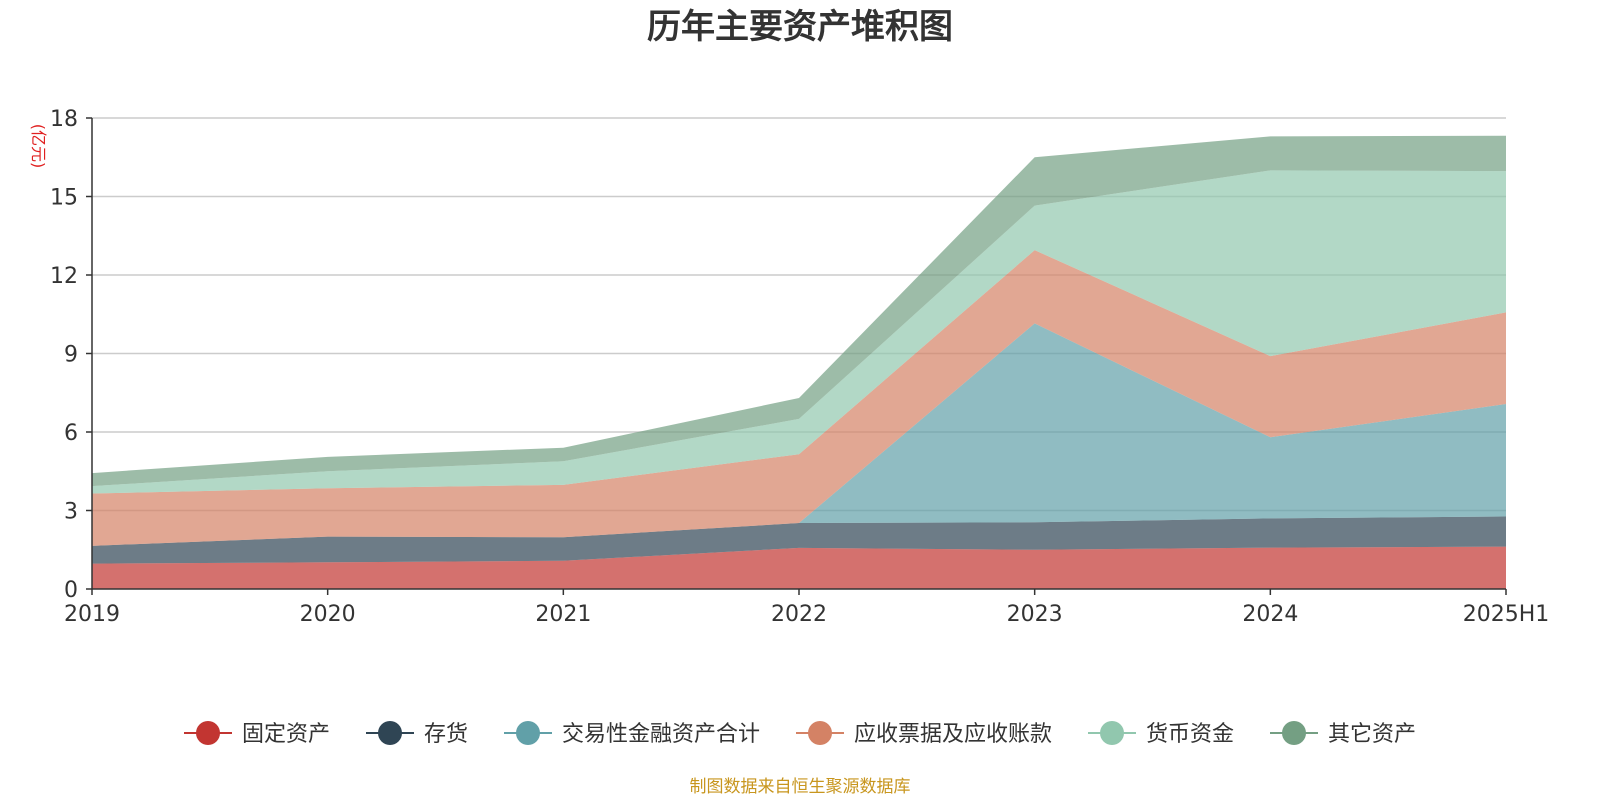 This screenshot has width=1600, height=800. What do you see at coordinates (92, 614) in the screenshot?
I see `x-tick-label: 2019` at bounding box center [92, 614].